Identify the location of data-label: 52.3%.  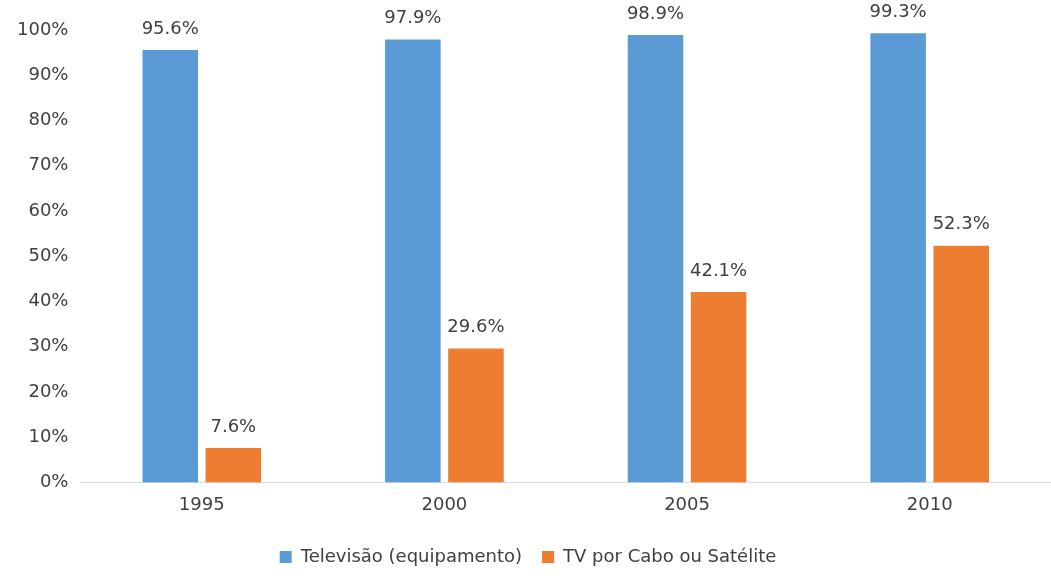
(961, 223).